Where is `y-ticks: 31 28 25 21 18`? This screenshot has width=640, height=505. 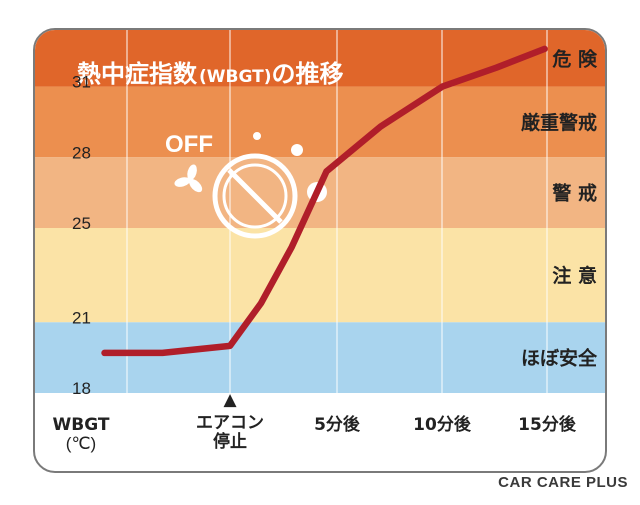 y-ticks: 31 28 25 21 18 is located at coordinates (81, 235).